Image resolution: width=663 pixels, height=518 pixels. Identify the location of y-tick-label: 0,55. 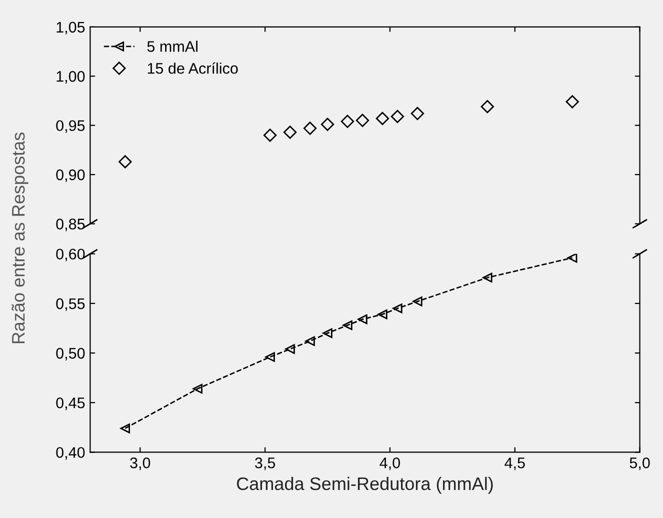
(70, 304).